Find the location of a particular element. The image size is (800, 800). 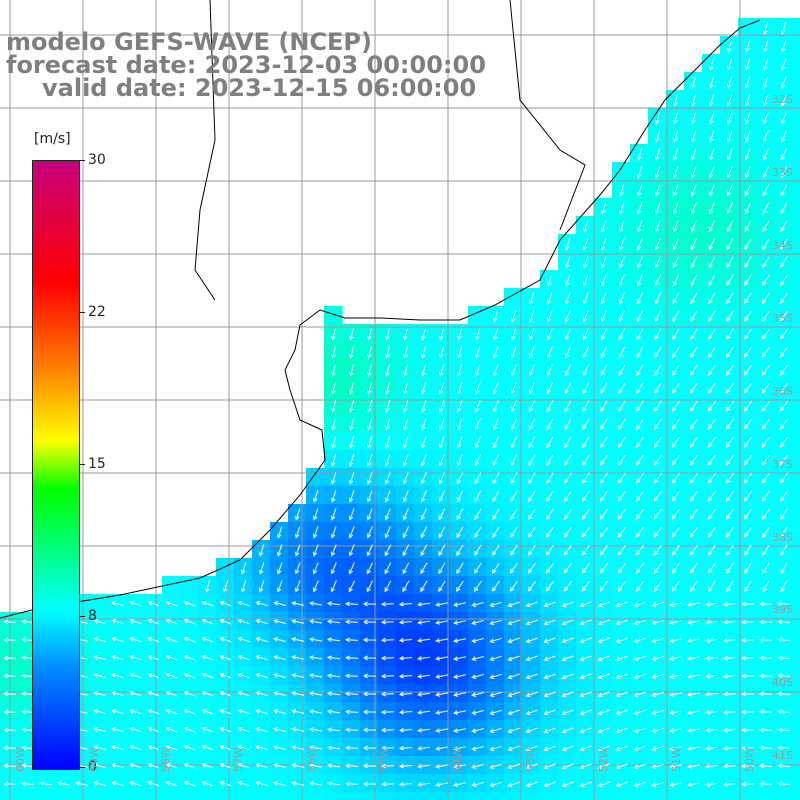

latitude-label: 39S is located at coordinates (782, 609).